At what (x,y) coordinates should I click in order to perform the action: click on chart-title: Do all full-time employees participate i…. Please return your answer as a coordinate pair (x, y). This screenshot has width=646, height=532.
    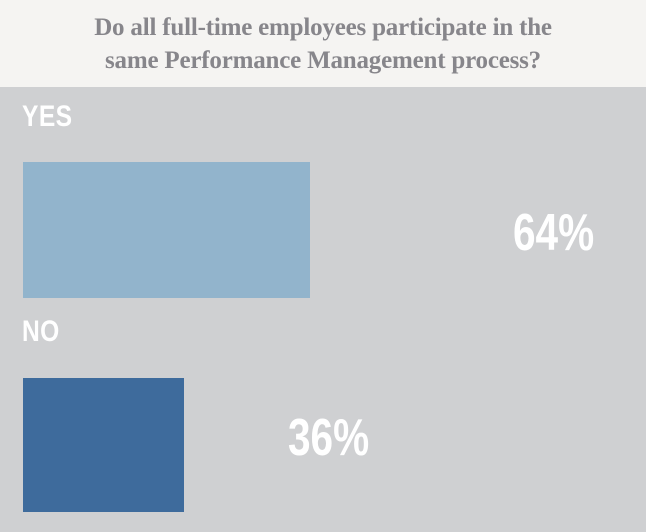
    Looking at the image, I should click on (323, 44).